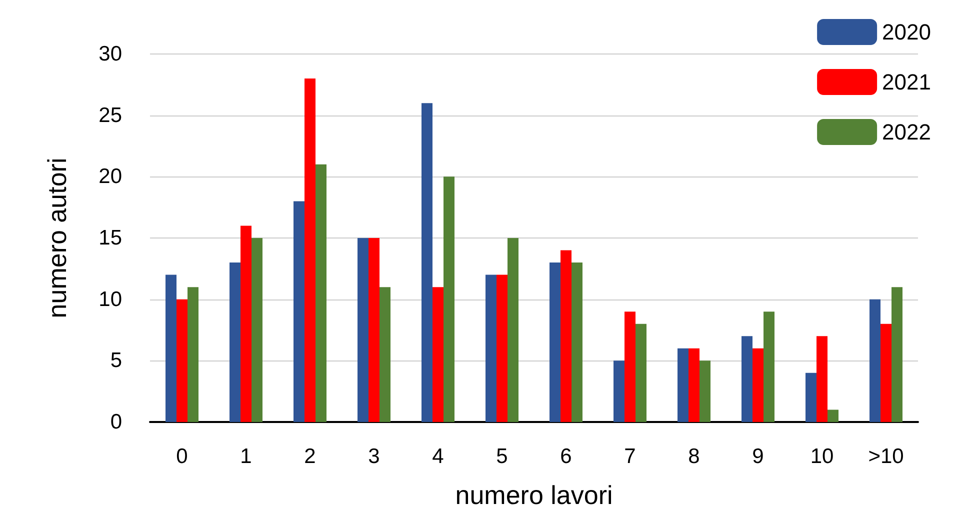  What do you see at coordinates (502, 456) in the screenshot?
I see `x-tick-label: 5` at bounding box center [502, 456].